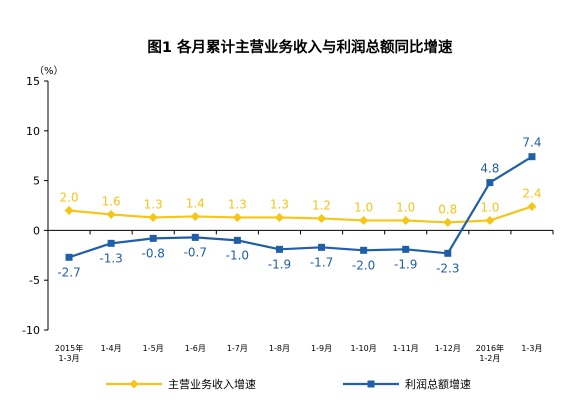 This screenshot has width=573, height=411. I want to click on x-tick-label: 2016年, so click(490, 348).